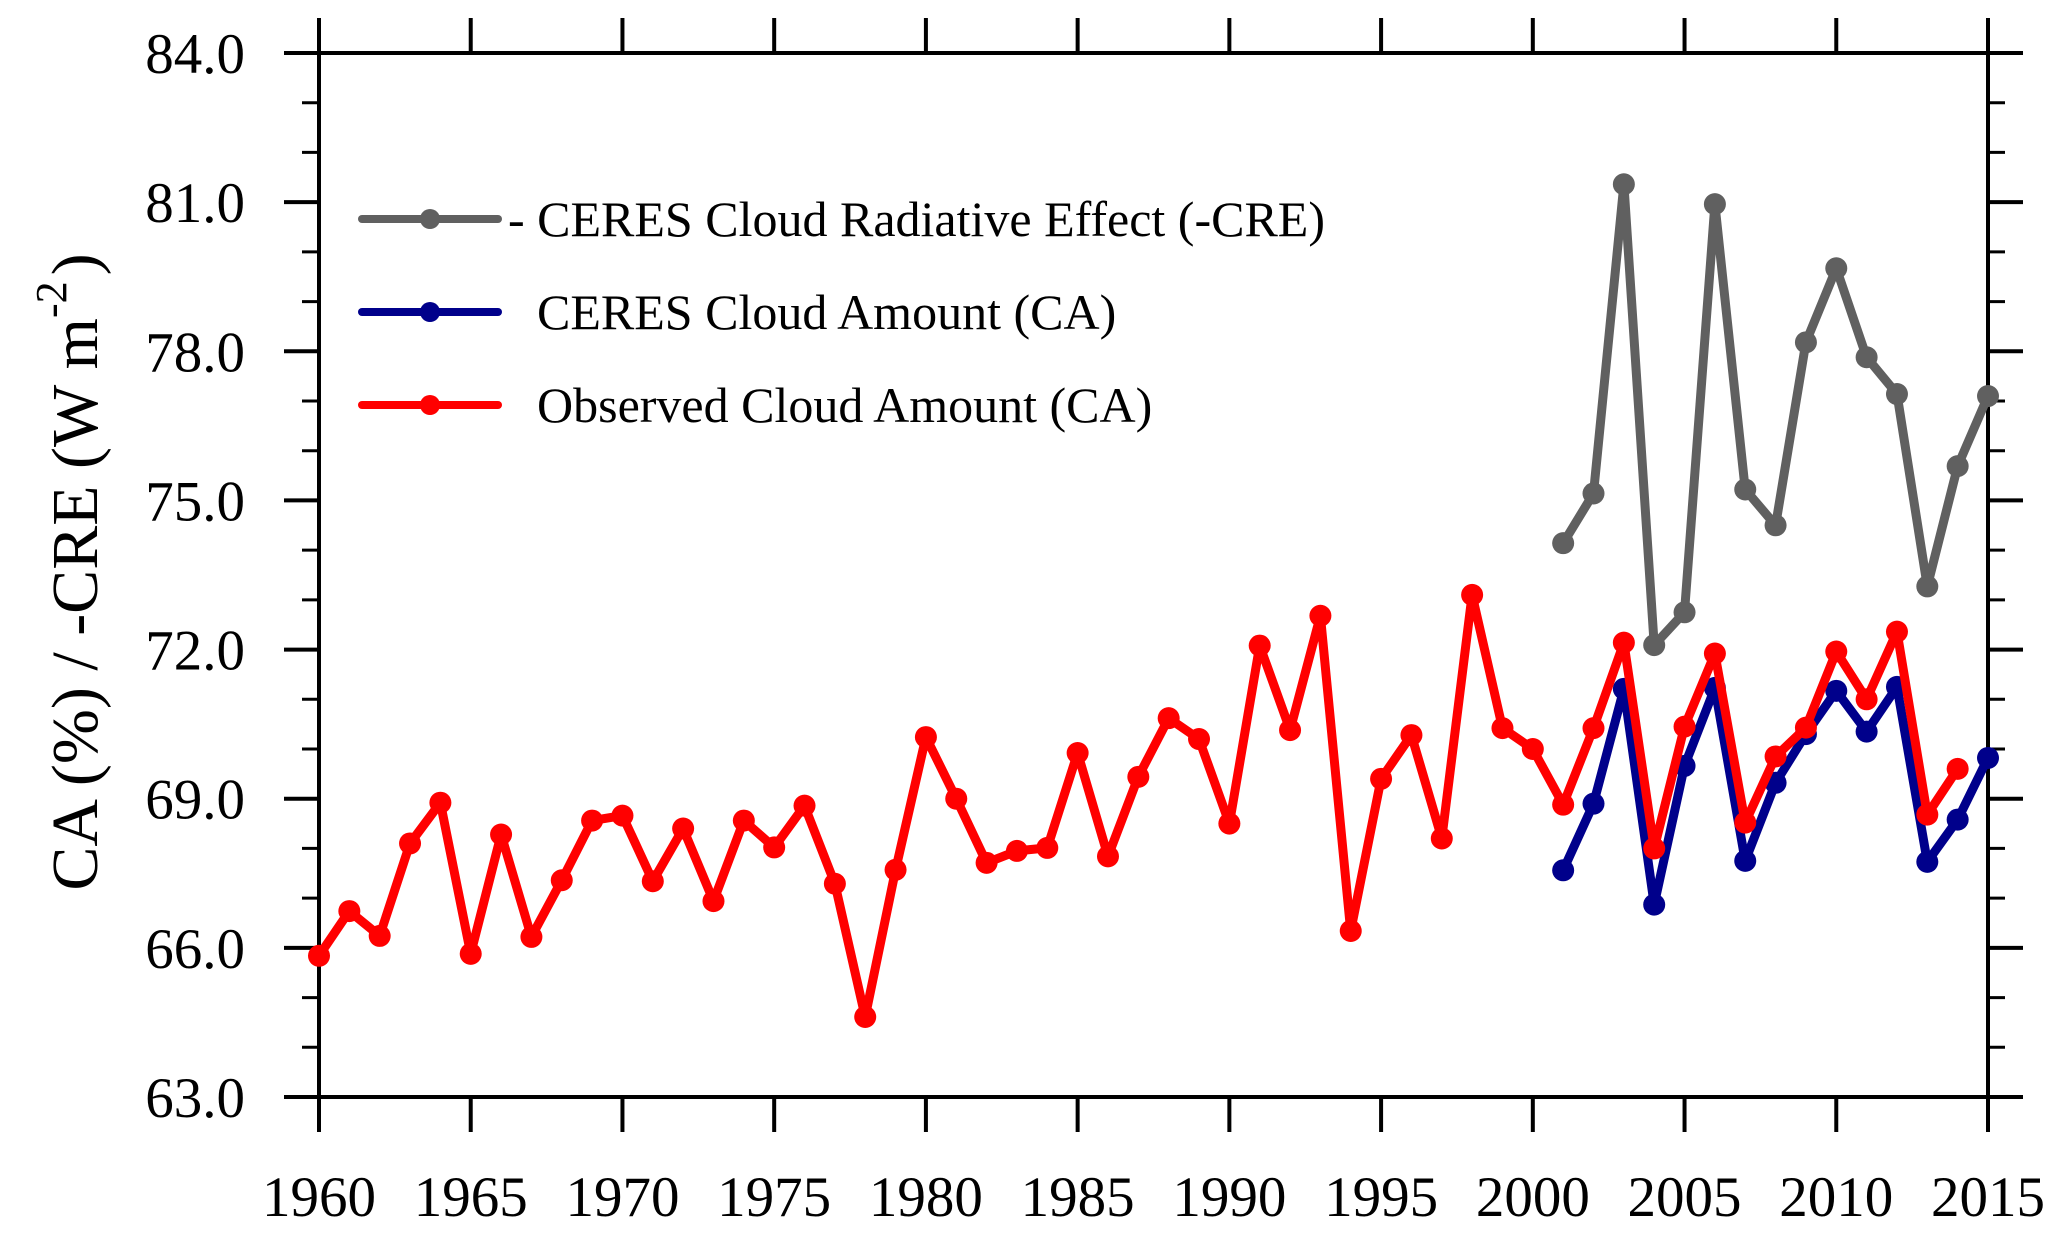  Describe the element at coordinates (1988, 1197) in the screenshot. I see `x-tick-label: 2015` at that location.